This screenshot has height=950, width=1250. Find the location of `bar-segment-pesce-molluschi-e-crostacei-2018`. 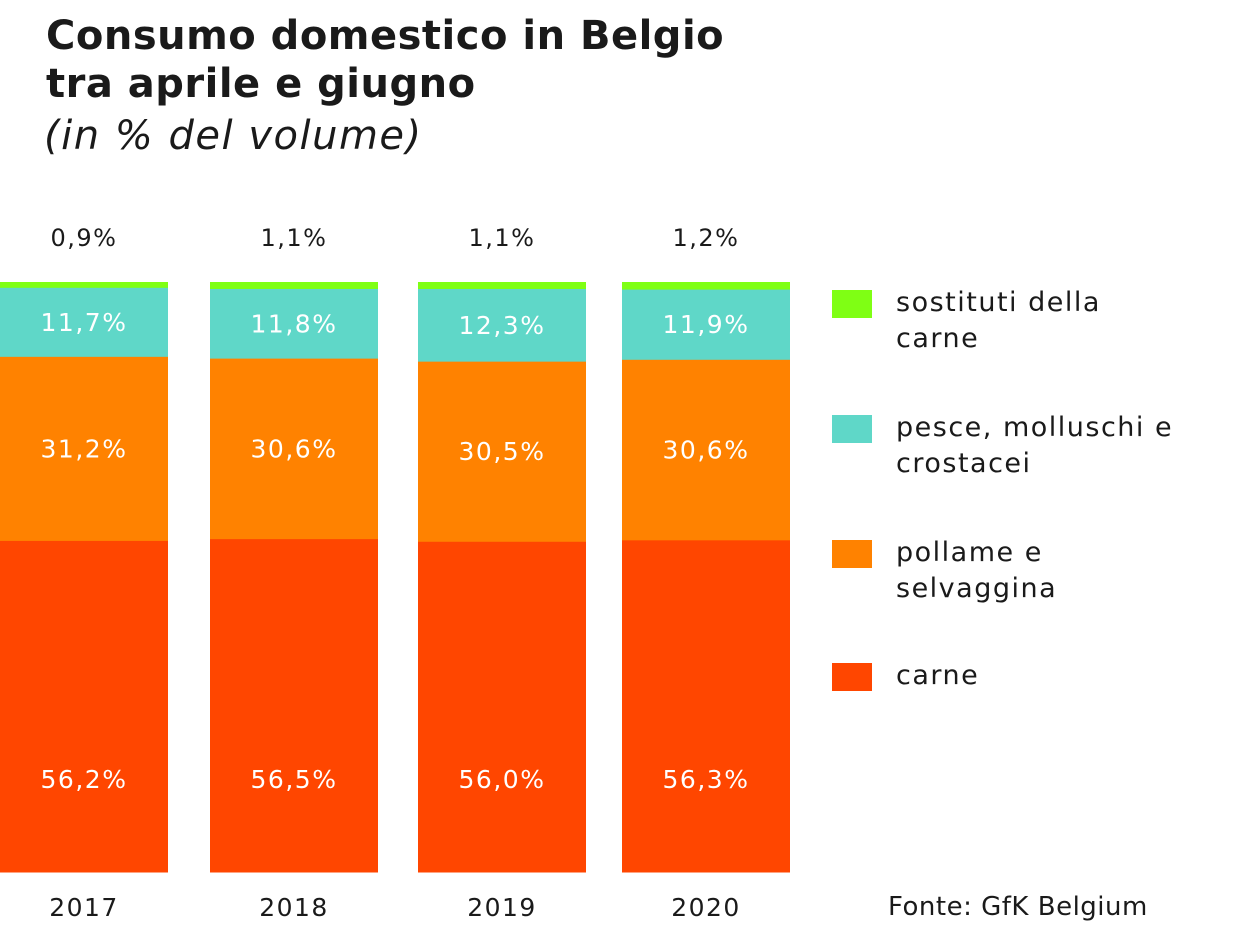

bar-segment-pesce-molluschi-e-crostacei-2018 is located at coordinates (294, 323).